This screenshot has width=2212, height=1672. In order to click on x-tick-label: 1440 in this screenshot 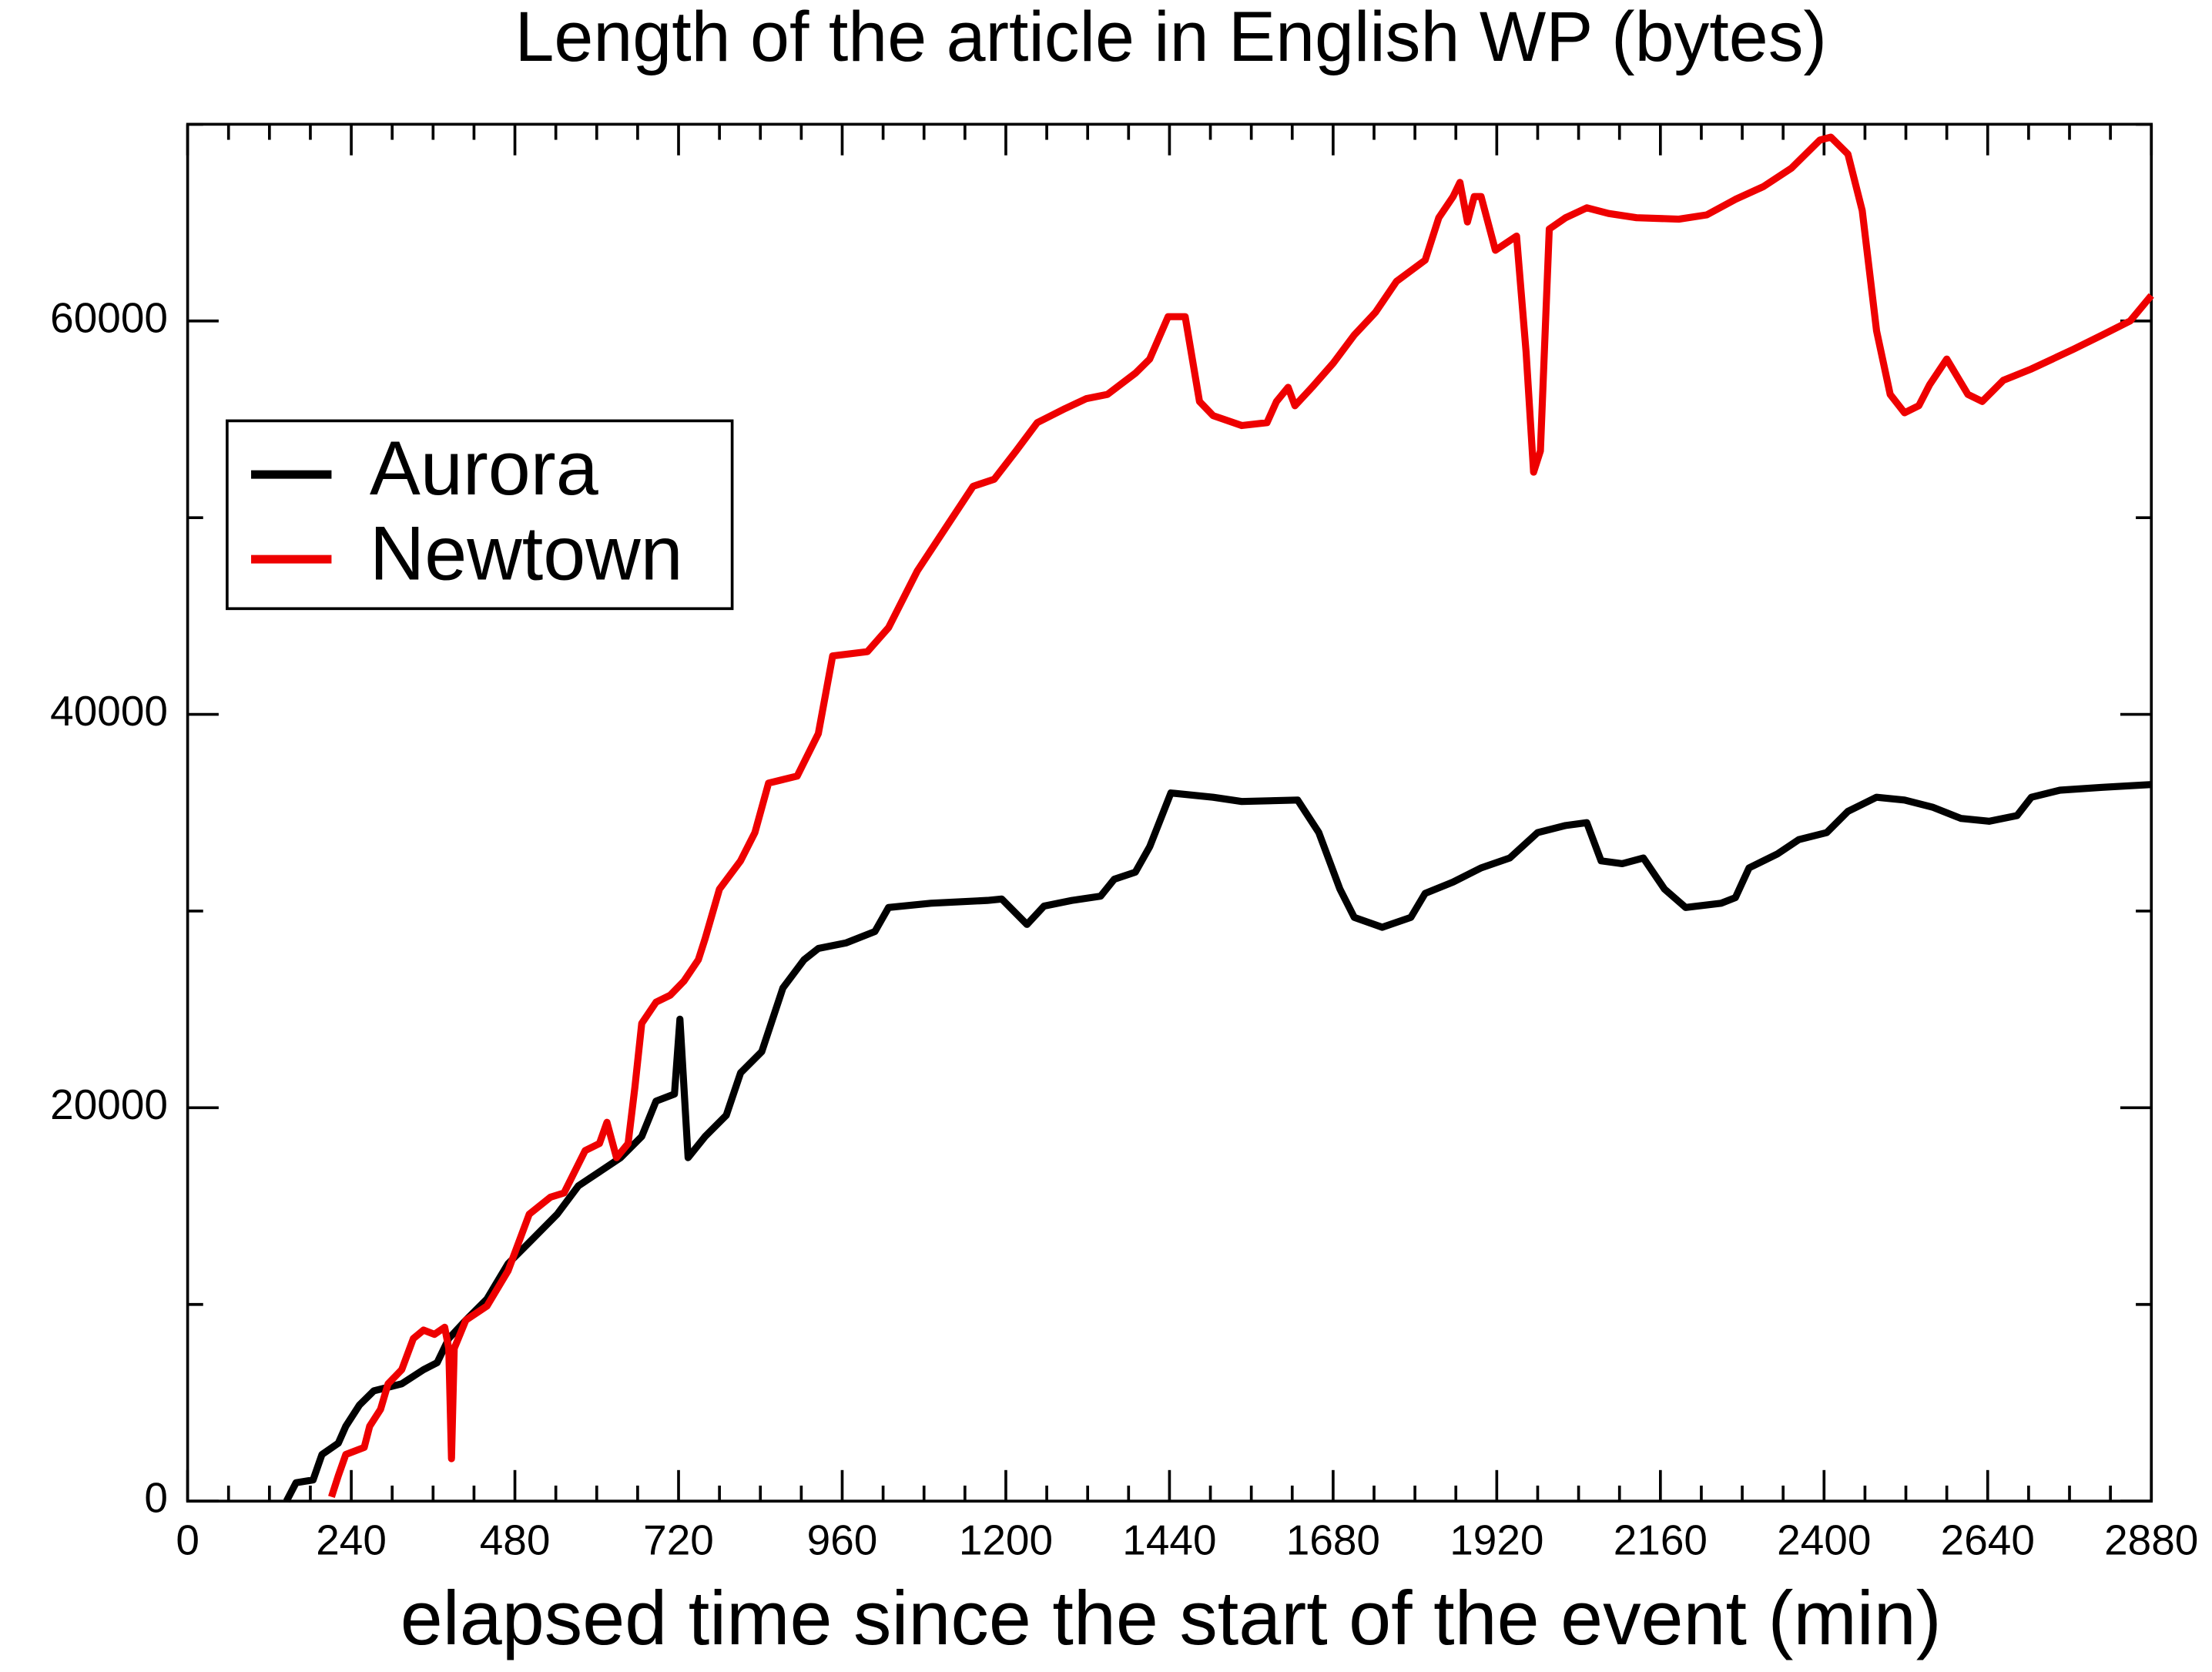, I will do `click(1169, 1540)`.